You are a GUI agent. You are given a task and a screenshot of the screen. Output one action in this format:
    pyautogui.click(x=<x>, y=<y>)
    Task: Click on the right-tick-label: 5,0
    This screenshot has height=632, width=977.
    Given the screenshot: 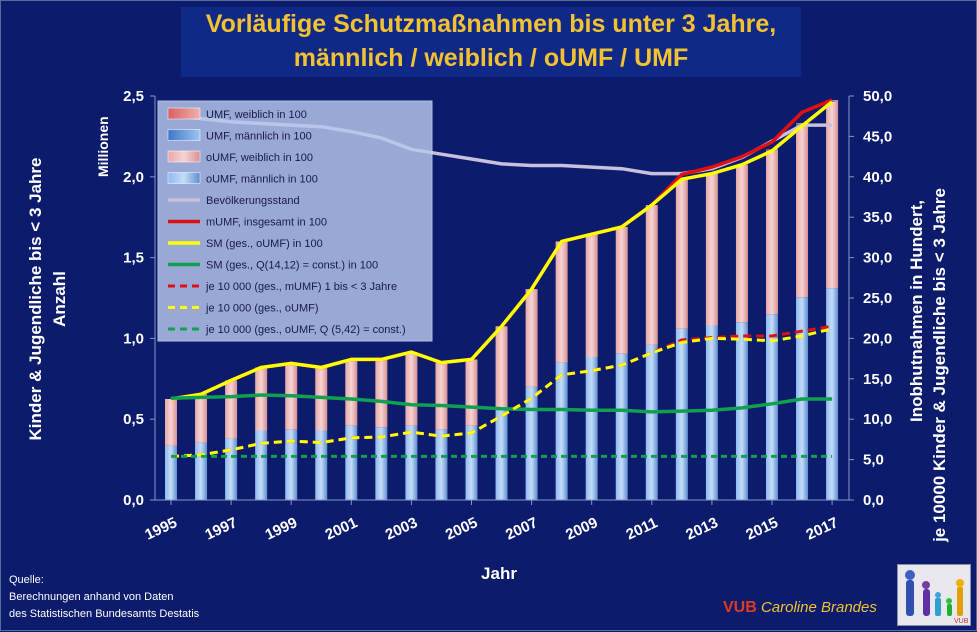 What is the action you would take?
    pyautogui.click(x=873, y=460)
    